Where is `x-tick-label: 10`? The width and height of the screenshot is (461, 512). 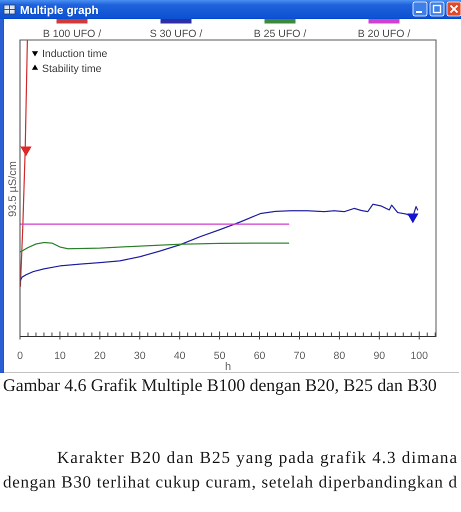 x-tick-label: 10 is located at coordinates (60, 356).